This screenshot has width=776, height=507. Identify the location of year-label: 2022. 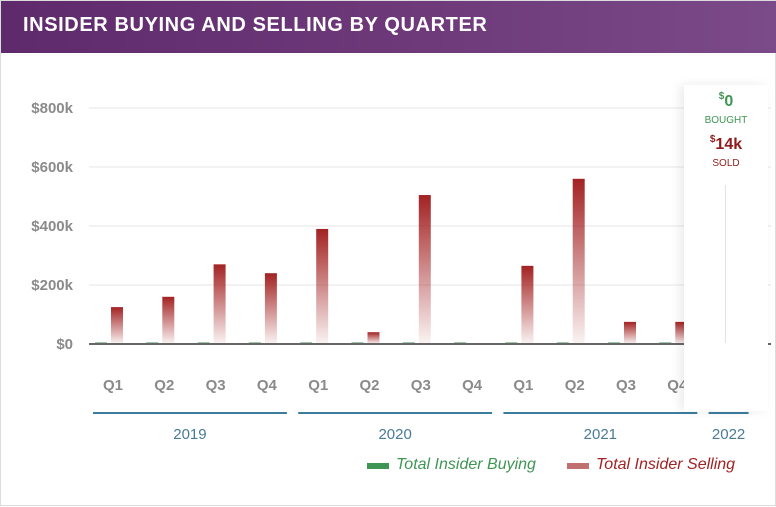
(728, 434).